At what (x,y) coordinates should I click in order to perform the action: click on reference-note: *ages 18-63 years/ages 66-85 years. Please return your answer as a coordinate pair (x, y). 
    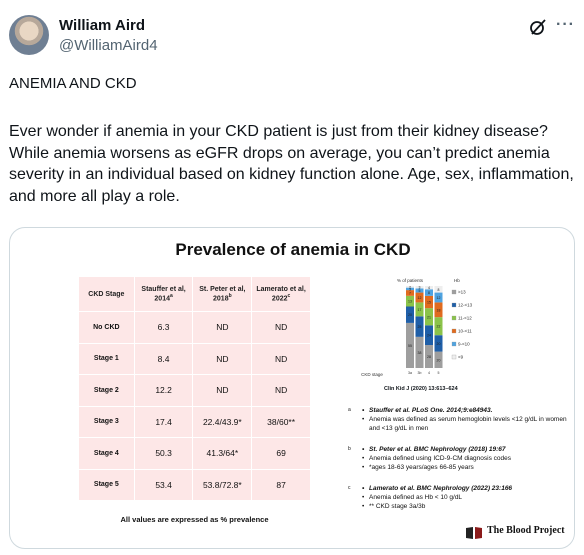
    Looking at the image, I should click on (465, 467).